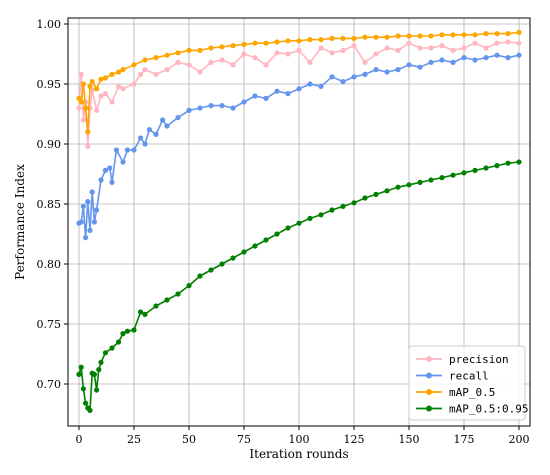 The image size is (550, 475). I want to click on x-axis-label: Iteration rounds, so click(298, 454).